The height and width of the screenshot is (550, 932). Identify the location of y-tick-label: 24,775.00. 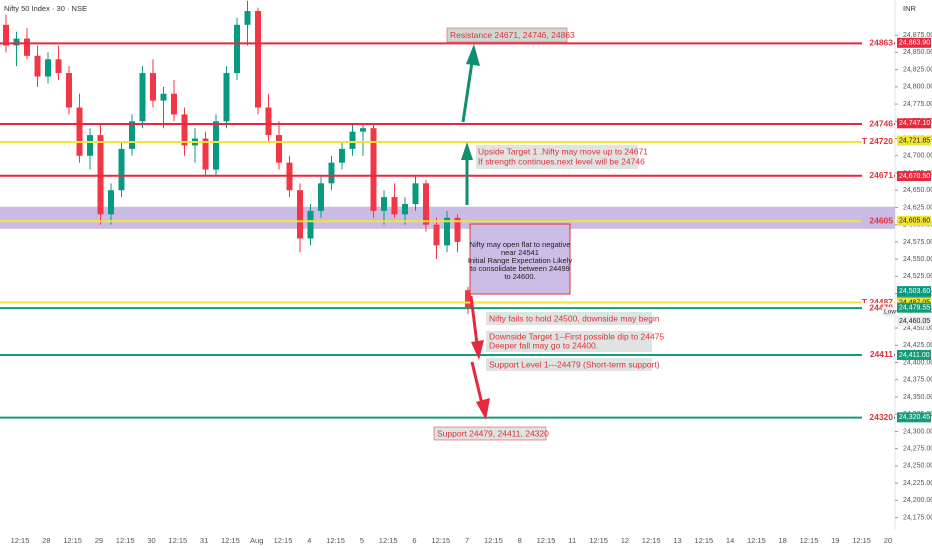
(917, 104).